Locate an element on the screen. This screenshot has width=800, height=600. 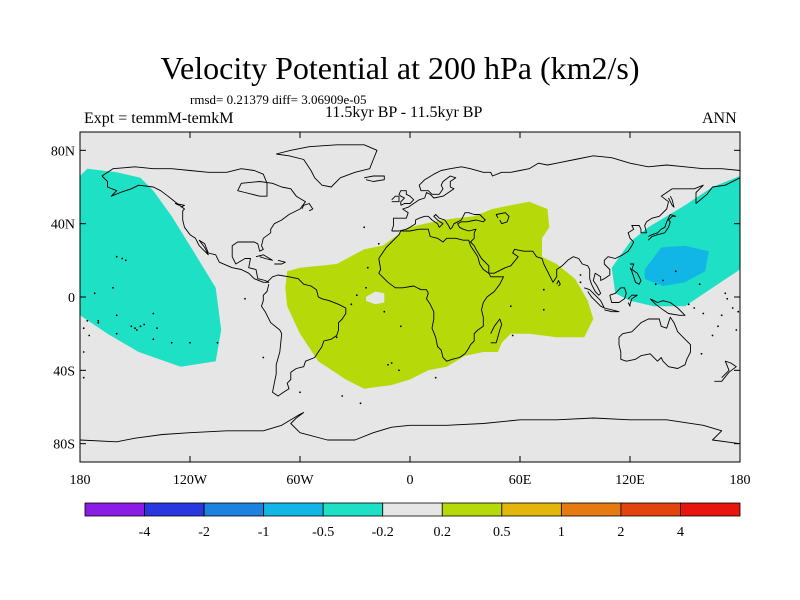
experiment-label: Expt = temmM-temkM is located at coordinates (159, 118).